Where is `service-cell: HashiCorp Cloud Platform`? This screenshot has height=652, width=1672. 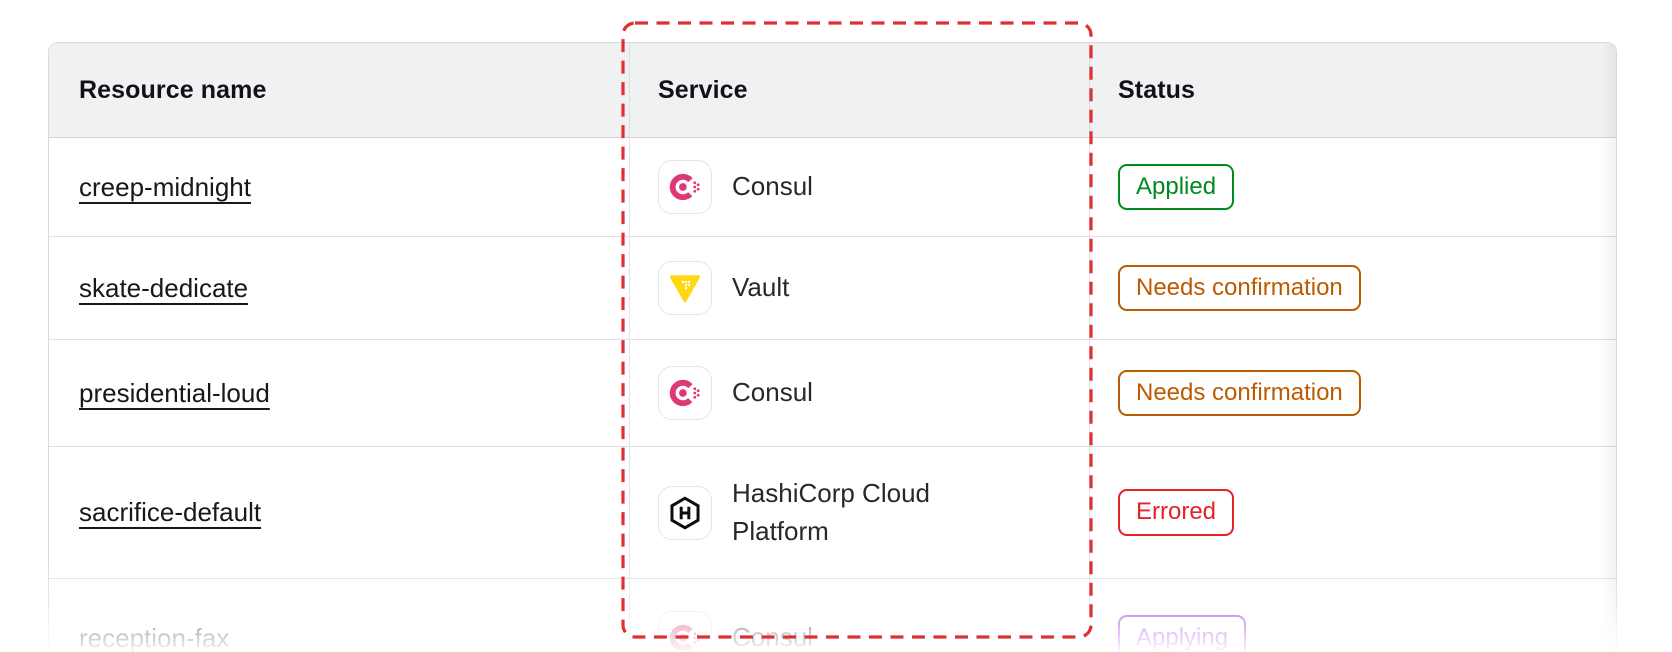
service-cell: HashiCorp Cloud Platform is located at coordinates (860, 512).